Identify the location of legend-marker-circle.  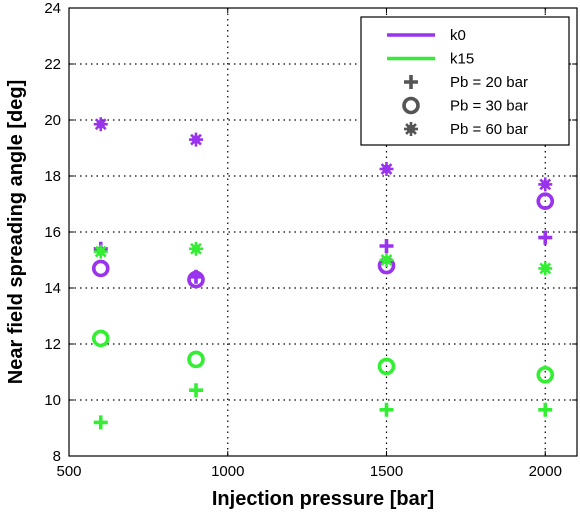
(411, 105).